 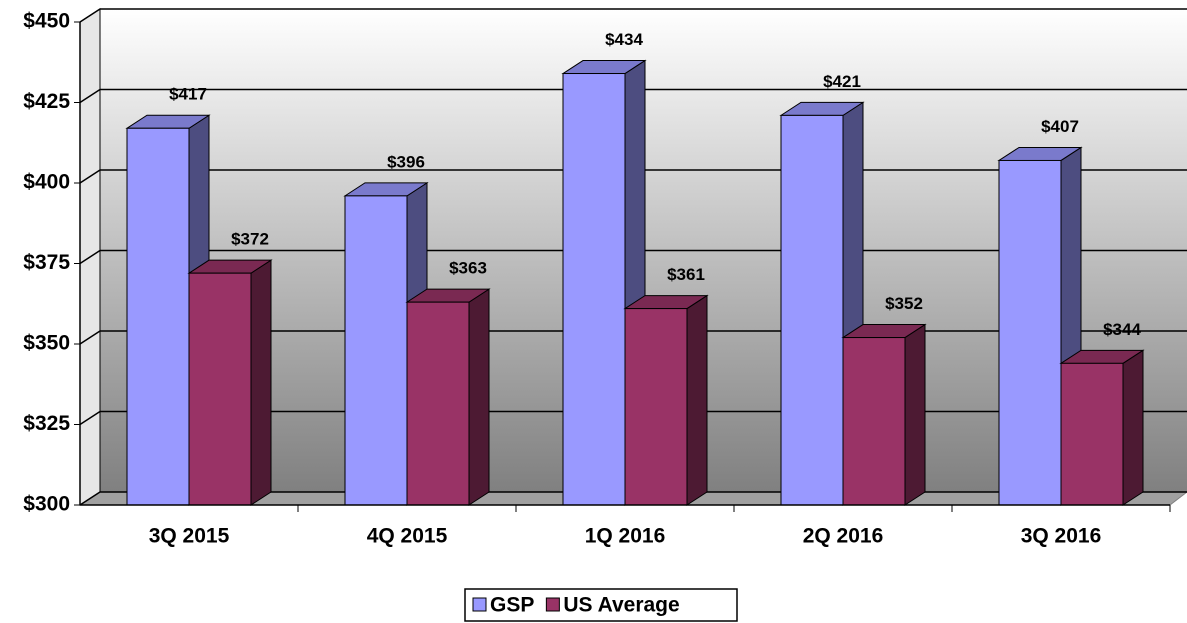 I want to click on legend-box, so click(x=601, y=605).